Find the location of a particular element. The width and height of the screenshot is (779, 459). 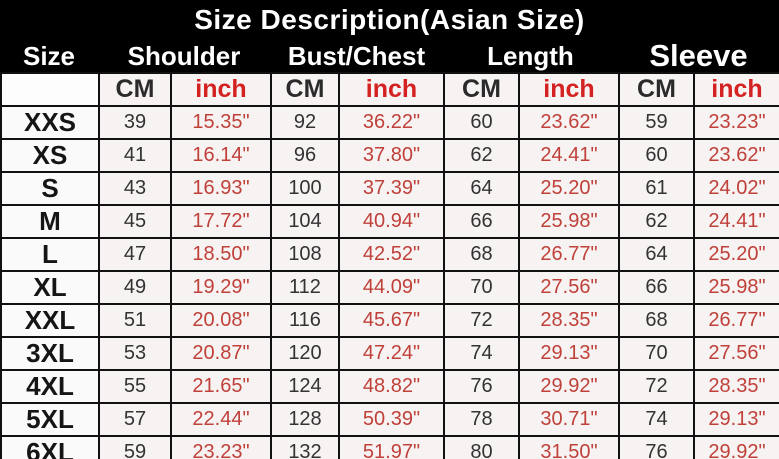

bust-cm-cell: 96 is located at coordinates (305, 155).